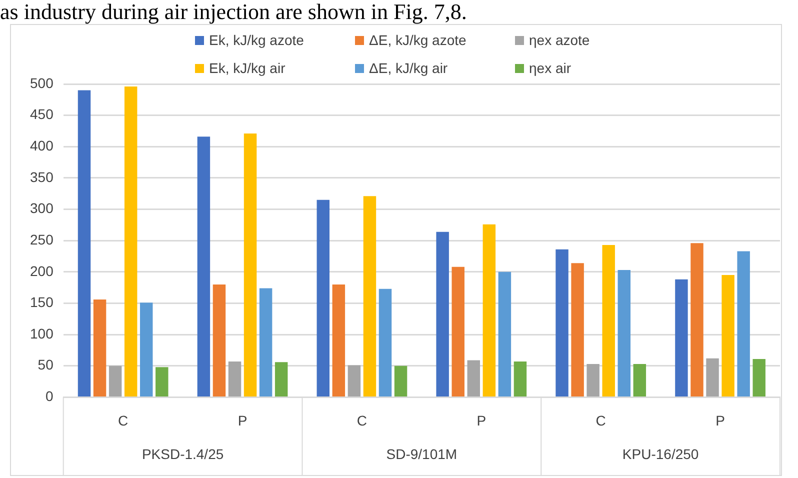 The height and width of the screenshot is (478, 798). Describe the element at coordinates (422, 454) in the screenshot. I see `text: SD-9/101M` at that location.